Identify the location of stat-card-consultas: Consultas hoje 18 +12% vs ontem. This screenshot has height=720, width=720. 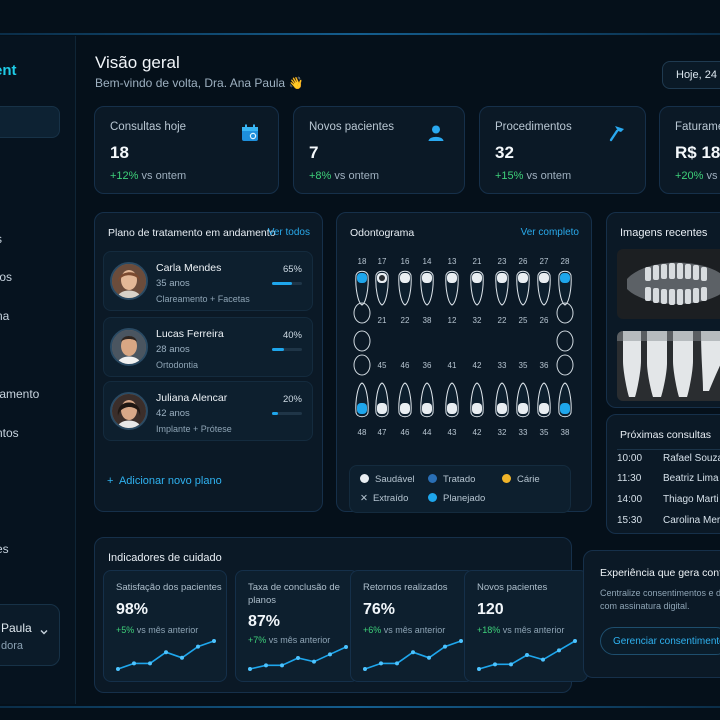
(186, 150).